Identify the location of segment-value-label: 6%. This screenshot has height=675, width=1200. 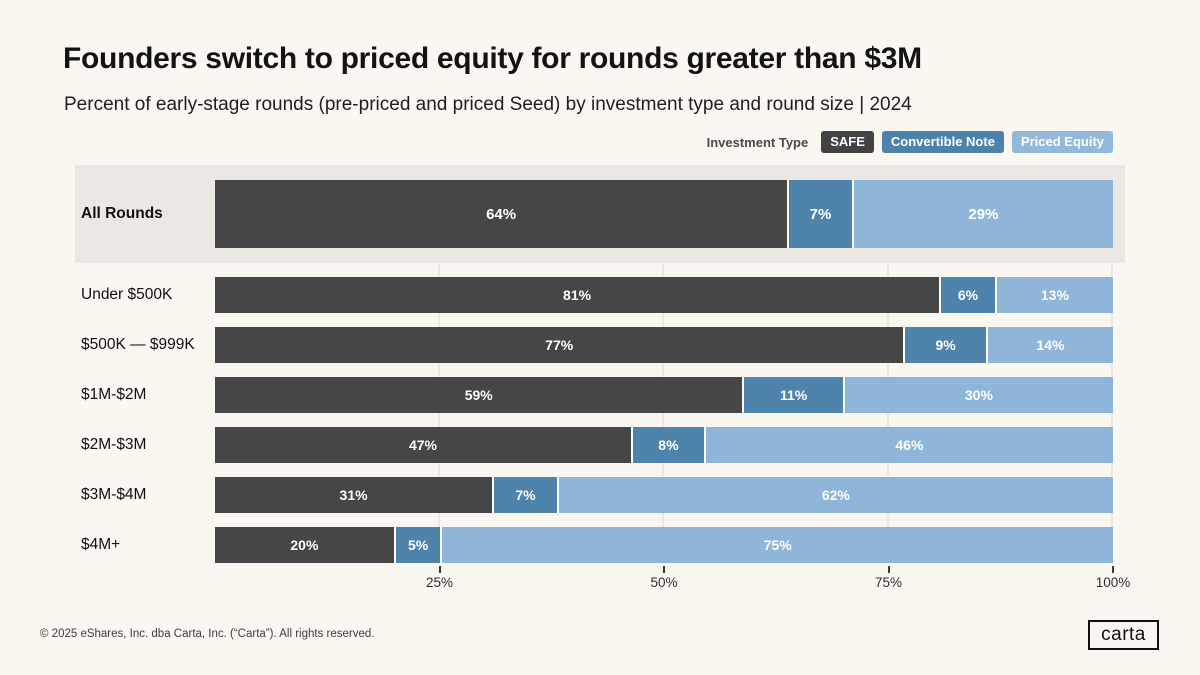
(968, 295).